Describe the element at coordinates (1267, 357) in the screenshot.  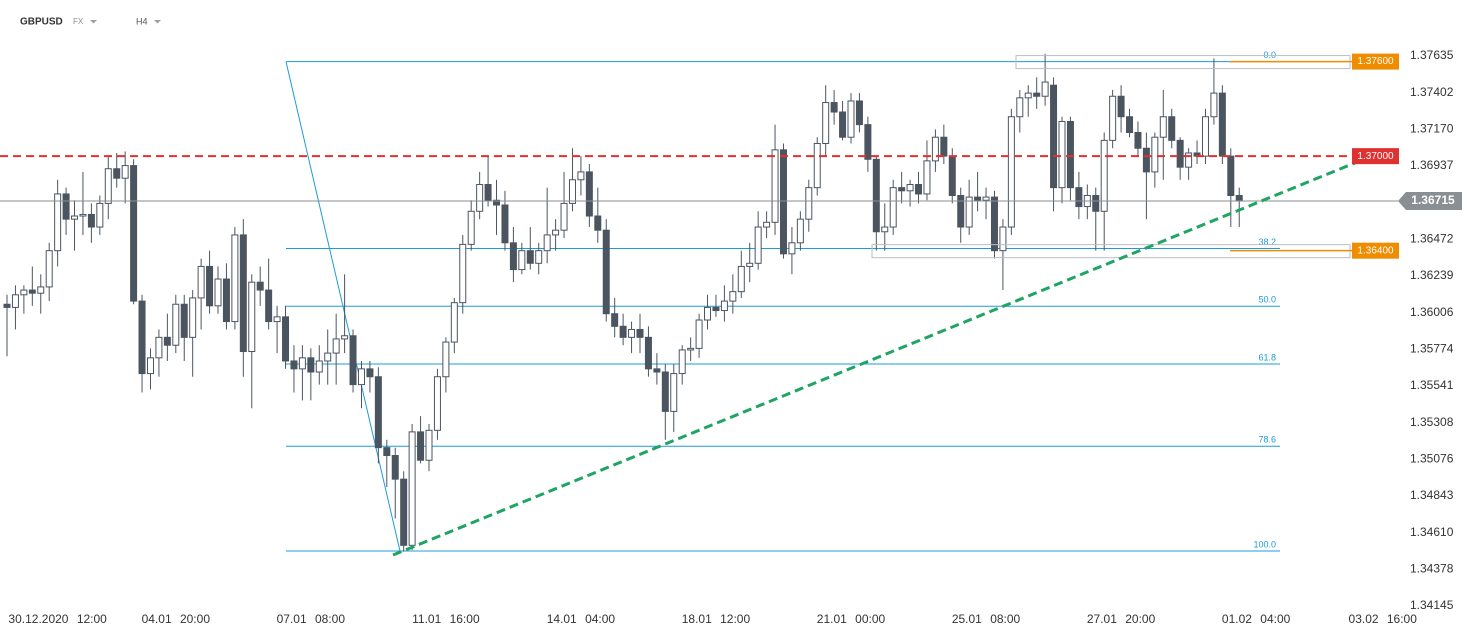
I see `fib-label: 61.8` at that location.